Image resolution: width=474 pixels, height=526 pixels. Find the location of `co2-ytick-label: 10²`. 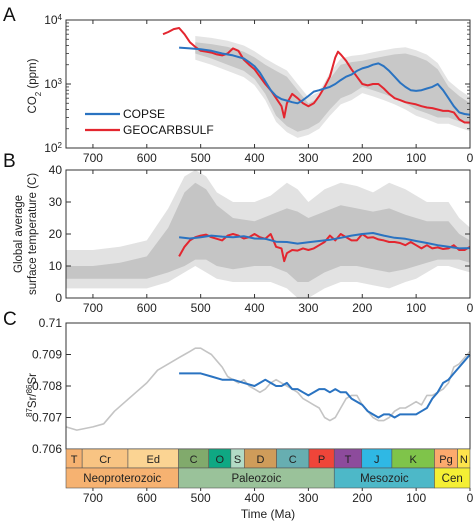

co2-ytick-label: 10² is located at coordinates (53, 148).